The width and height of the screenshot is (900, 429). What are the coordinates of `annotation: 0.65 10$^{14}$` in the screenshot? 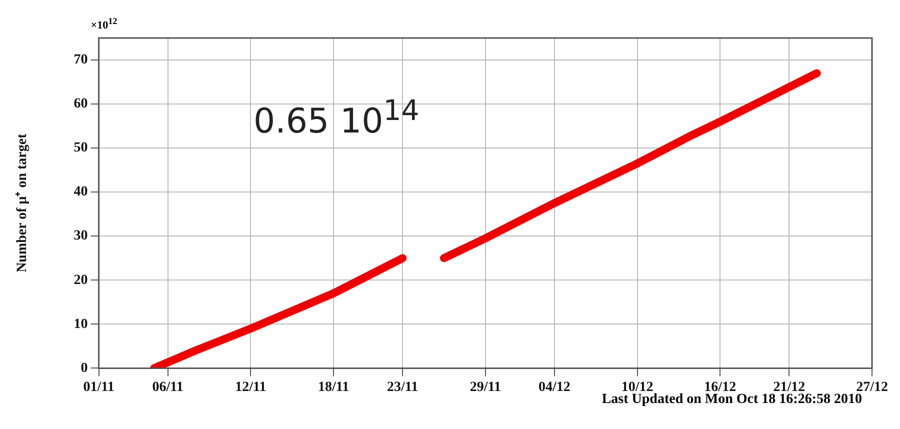 It's located at (336, 118).